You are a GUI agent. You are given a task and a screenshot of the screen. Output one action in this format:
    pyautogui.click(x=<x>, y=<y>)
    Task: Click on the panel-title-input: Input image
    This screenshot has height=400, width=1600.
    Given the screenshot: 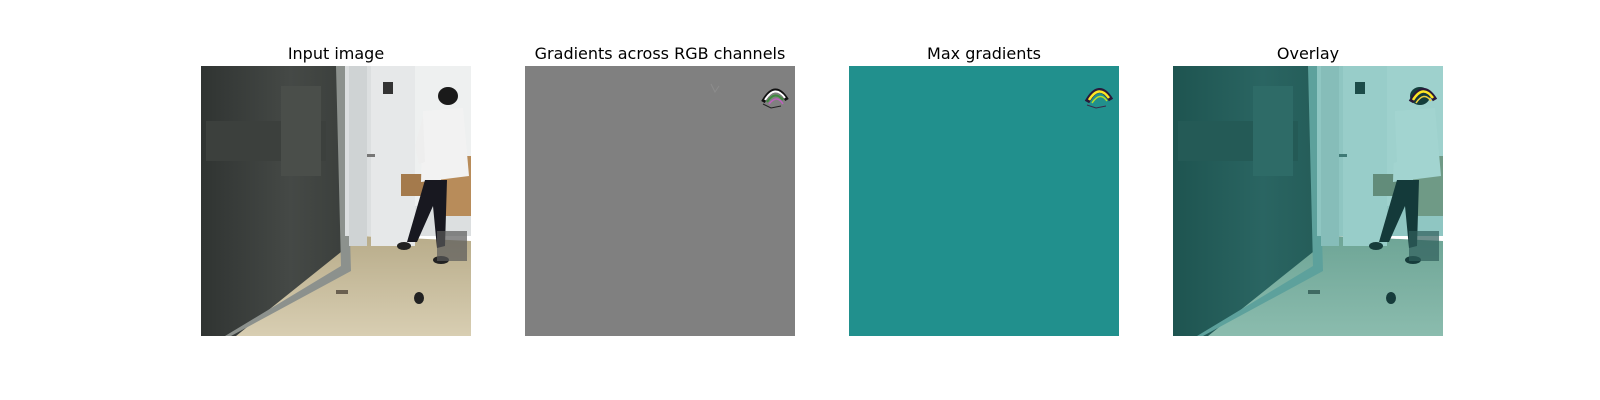 What is the action you would take?
    pyautogui.click(x=336, y=53)
    